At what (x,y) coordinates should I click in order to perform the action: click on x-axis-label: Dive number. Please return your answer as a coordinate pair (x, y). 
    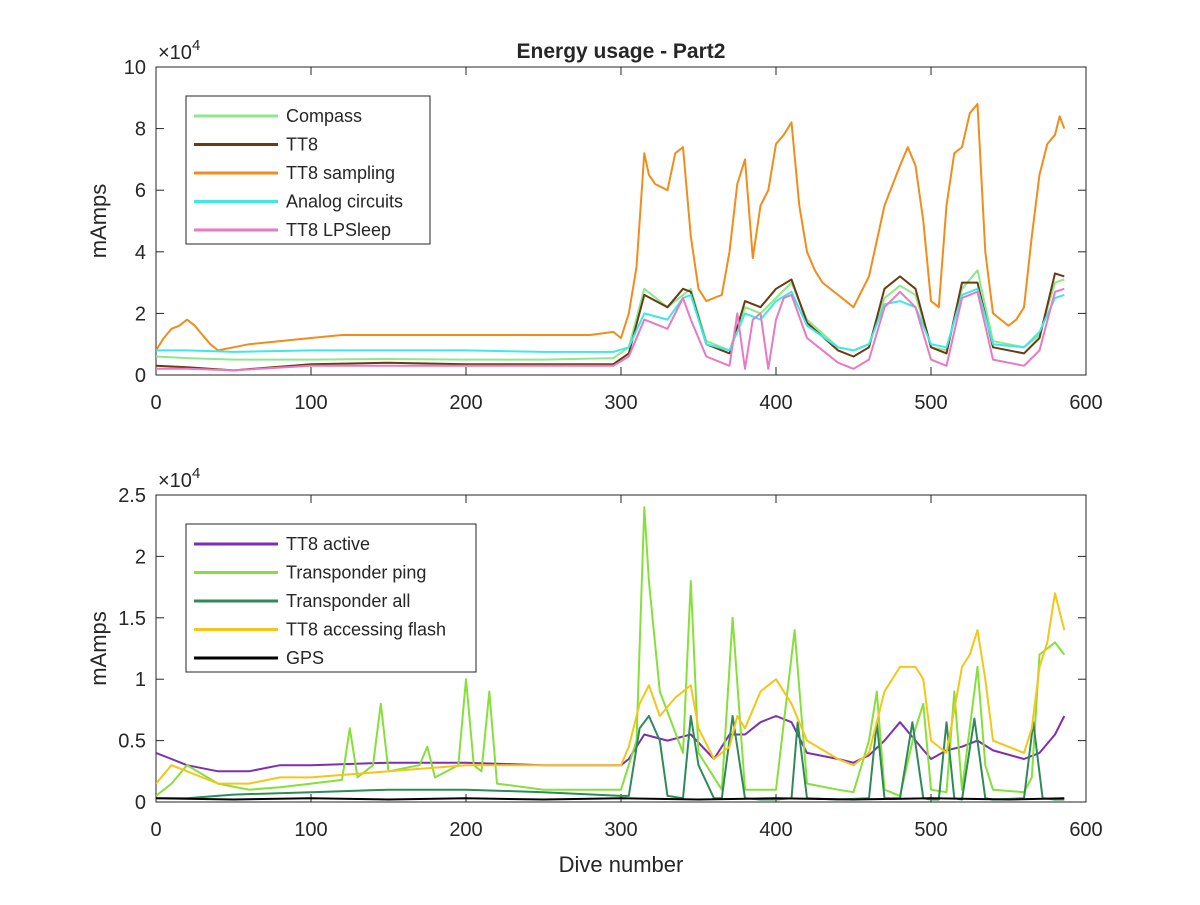
    Looking at the image, I should click on (621, 864).